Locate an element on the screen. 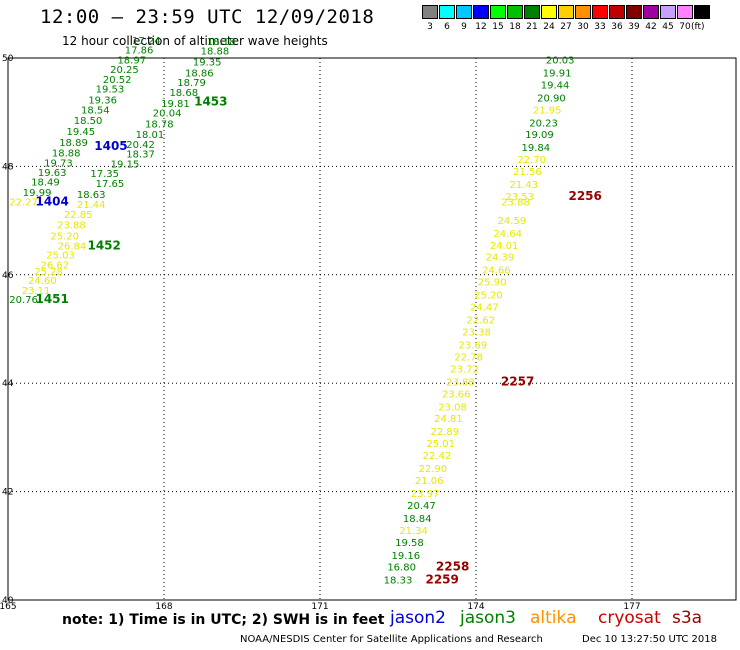 The height and width of the screenshot is (650, 740). wave-height-label: 19.99 is located at coordinates (37, 193).